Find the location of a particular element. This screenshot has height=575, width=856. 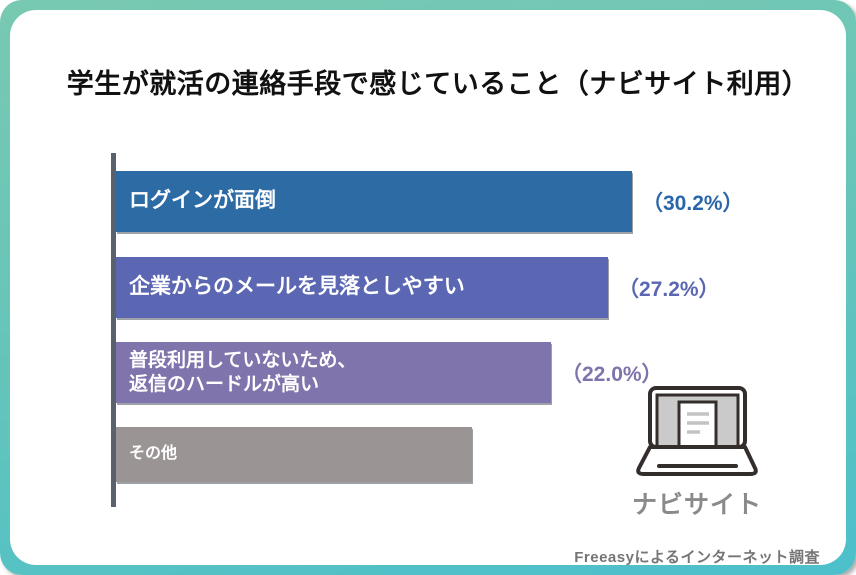

laptop-caption: ナビサイト is located at coordinates (697, 505).